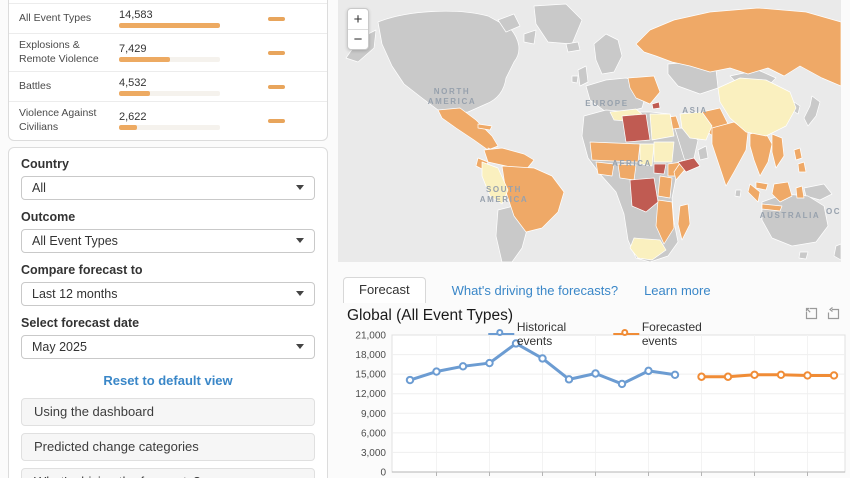 The height and width of the screenshot is (478, 850). I want to click on label-australia: AUSTRALIA, so click(790, 215).